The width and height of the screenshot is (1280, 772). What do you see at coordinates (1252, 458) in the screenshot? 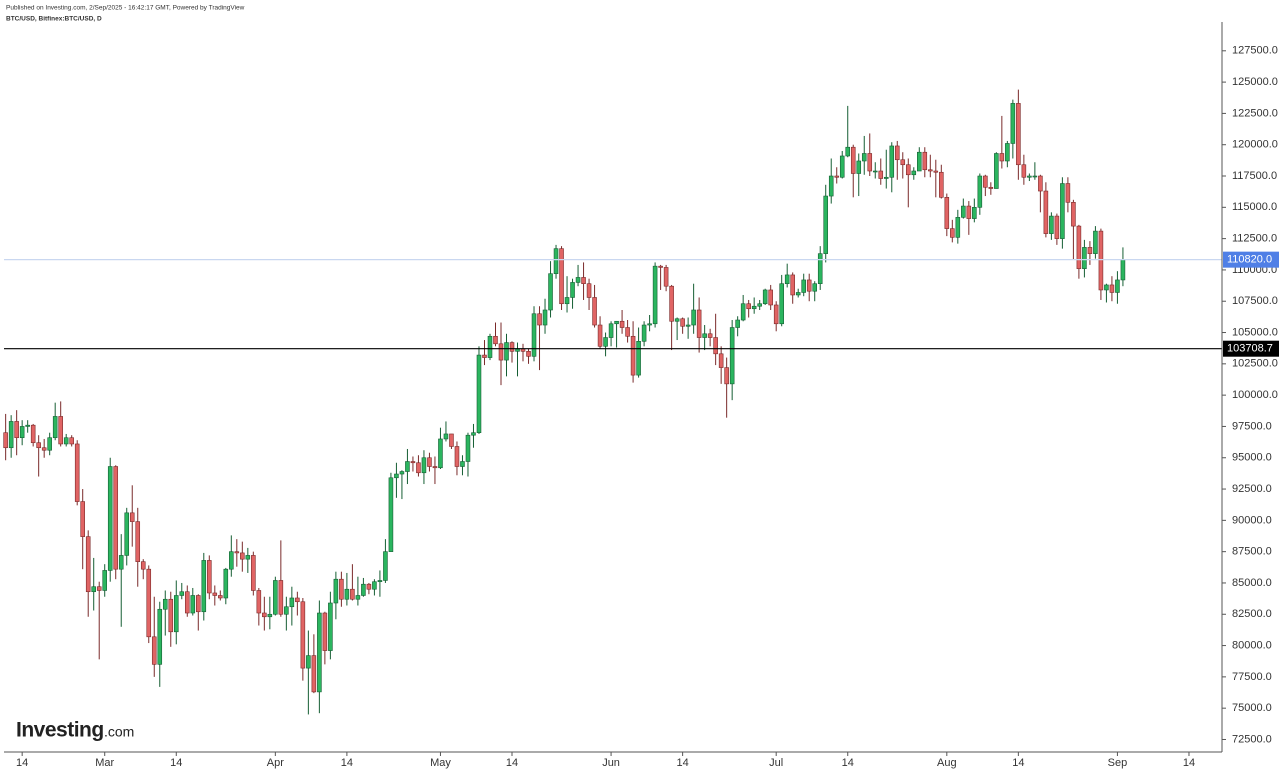
I see `y-tick-label: 95000.0` at bounding box center [1252, 458].